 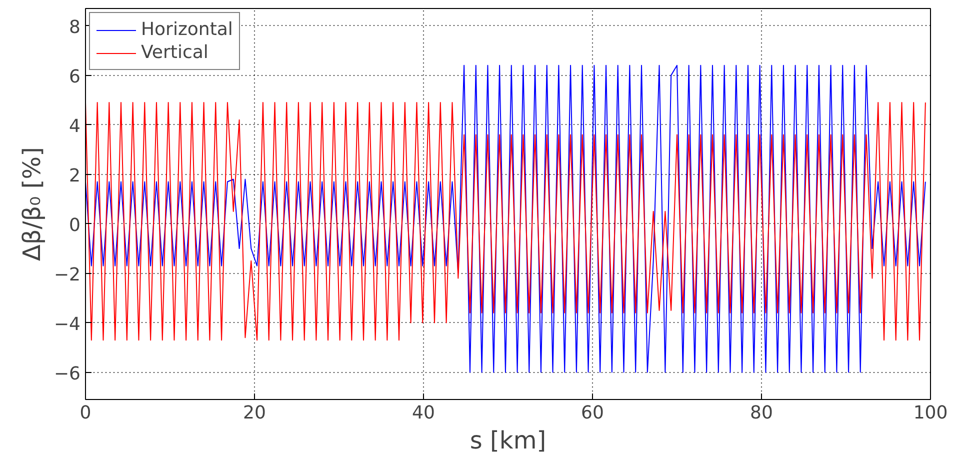 I want to click on y-tick-label: −6, so click(x=67, y=373).